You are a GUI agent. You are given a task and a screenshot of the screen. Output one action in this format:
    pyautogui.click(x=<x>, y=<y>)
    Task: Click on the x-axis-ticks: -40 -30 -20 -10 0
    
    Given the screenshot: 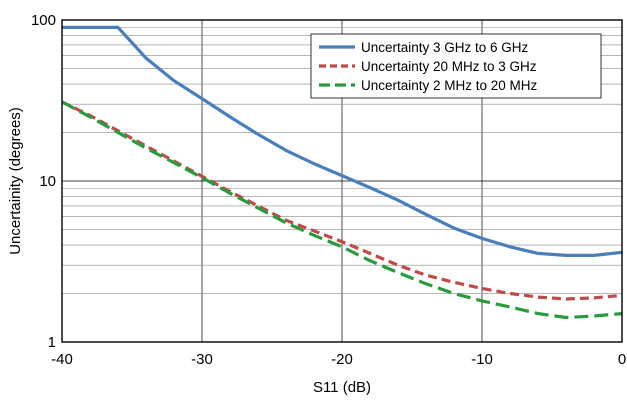 What is the action you would take?
    pyautogui.click(x=338, y=359)
    